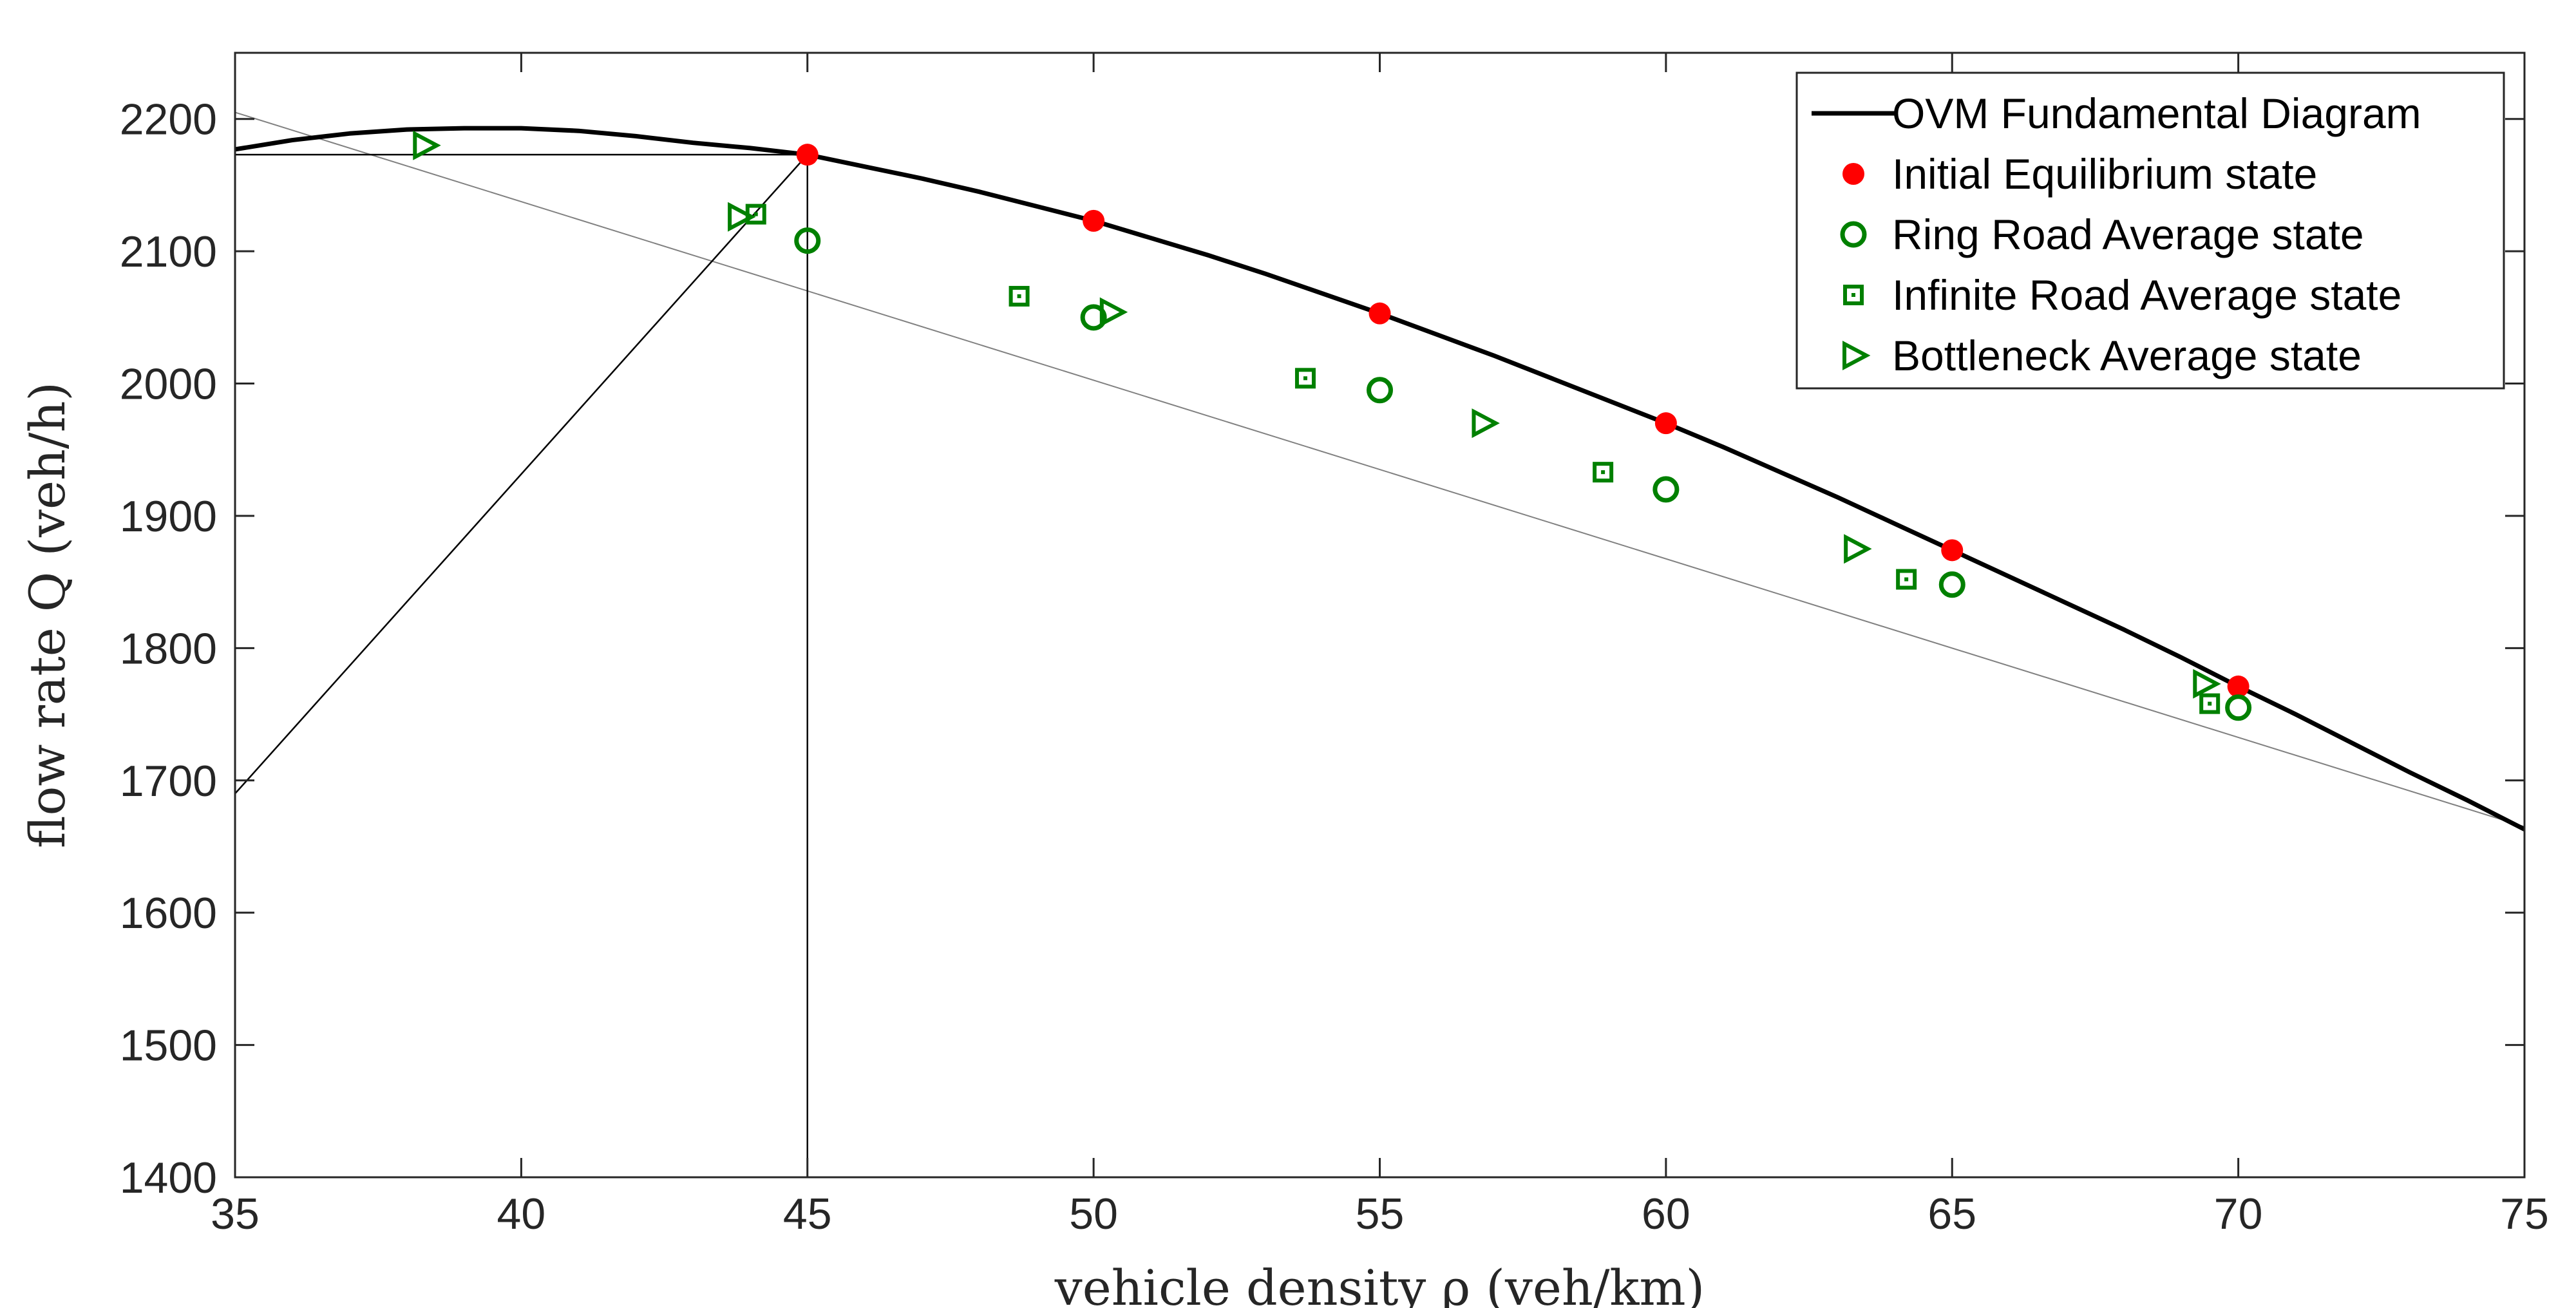 This screenshot has width=2576, height=1308. Describe the element at coordinates (168, 119) in the screenshot. I see `y-tick-label: 2200` at that location.